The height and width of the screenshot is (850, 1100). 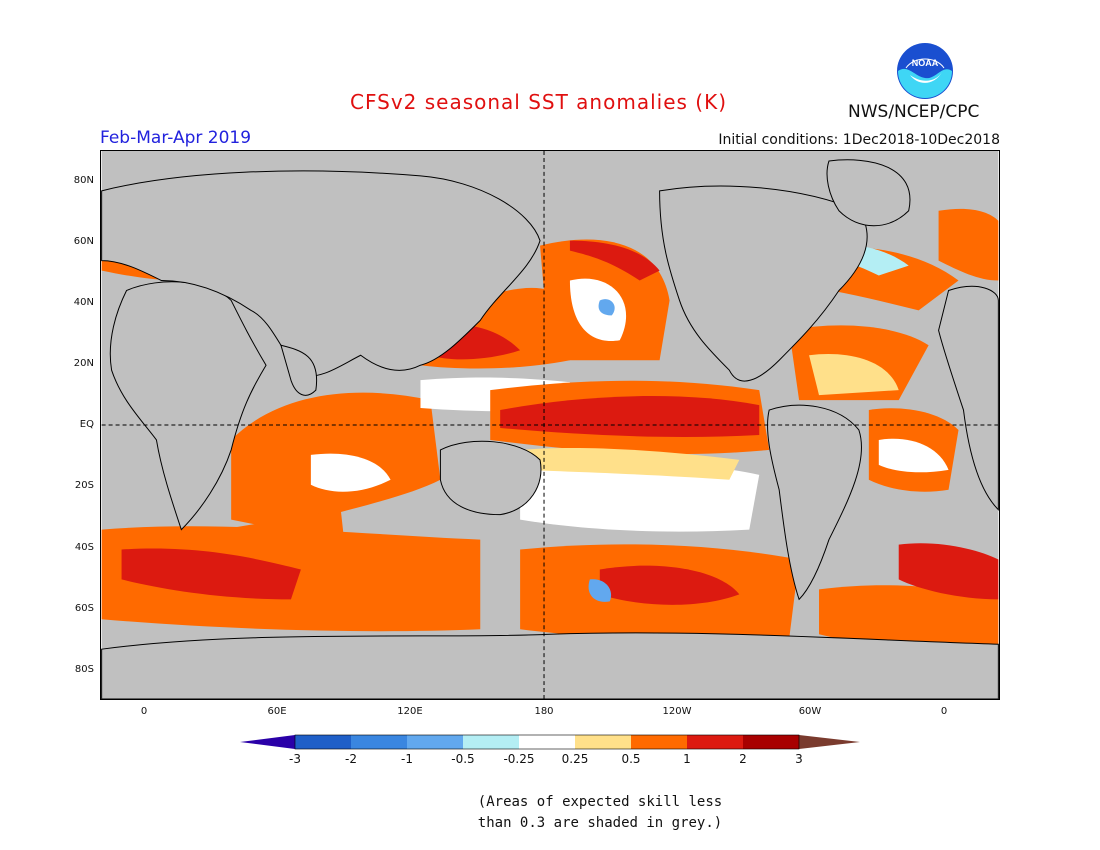 What do you see at coordinates (410, 711) in the screenshot?
I see `lon-label-120e: 120E` at bounding box center [410, 711].